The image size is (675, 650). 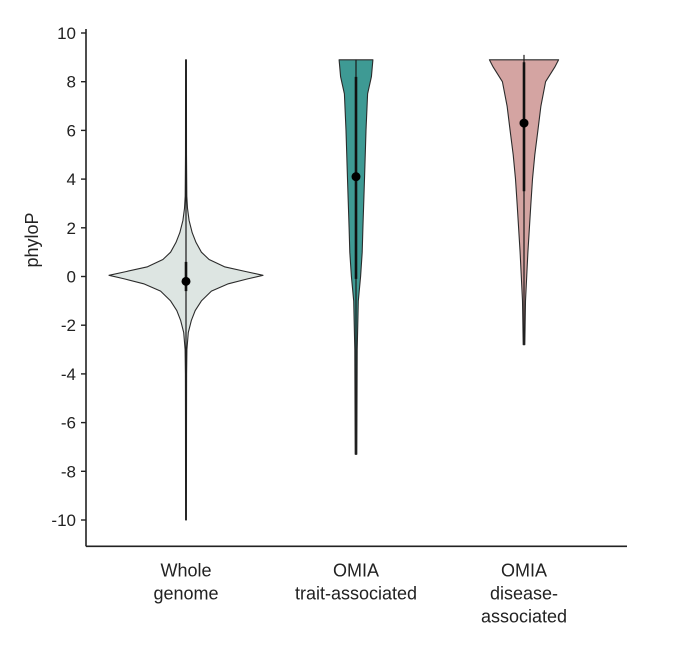 What do you see at coordinates (68, 374) in the screenshot?
I see `y-tick-label: -4` at bounding box center [68, 374].